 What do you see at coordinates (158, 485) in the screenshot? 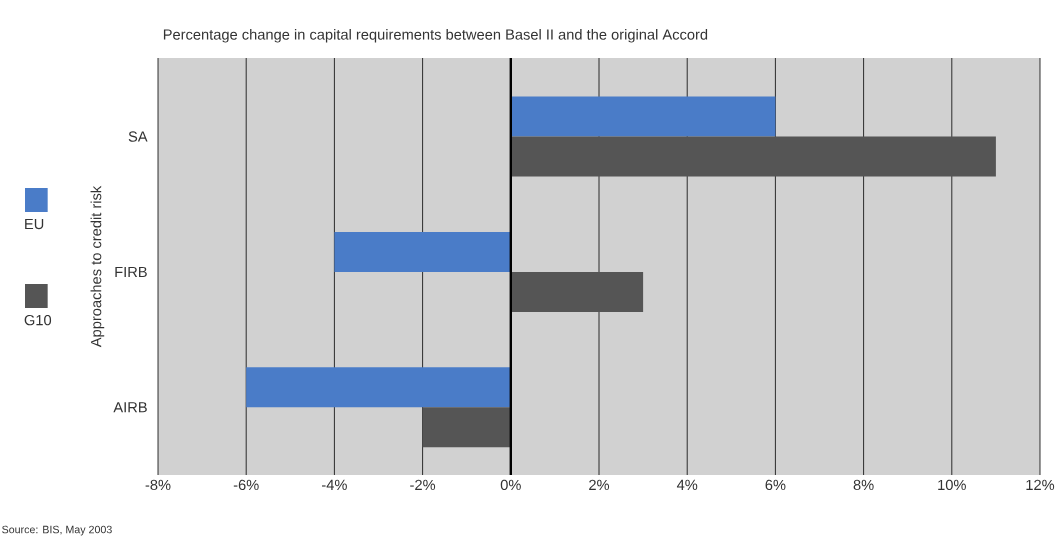
I see `x-tick-label: -8%` at bounding box center [158, 485].